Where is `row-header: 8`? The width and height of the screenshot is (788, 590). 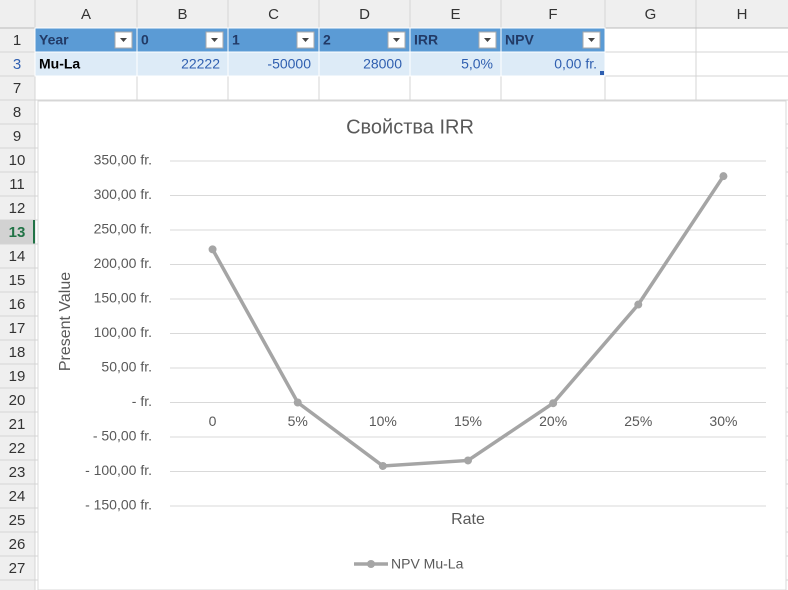 row-header: 8 is located at coordinates (17, 112).